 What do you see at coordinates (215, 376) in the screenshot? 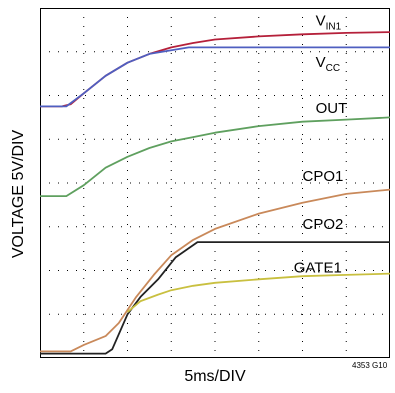
I see `x-axis-label: 5ms/DIV` at bounding box center [215, 376].